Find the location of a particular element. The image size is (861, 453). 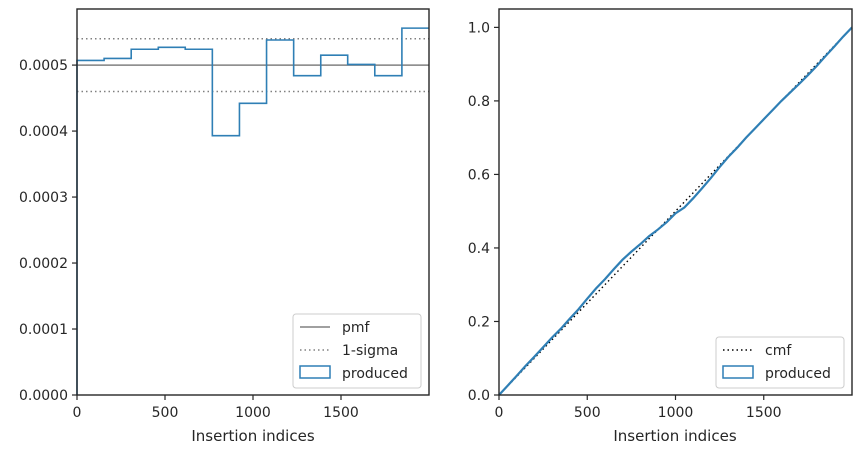

y-tick-label: 0.0 is located at coordinates (479, 396).